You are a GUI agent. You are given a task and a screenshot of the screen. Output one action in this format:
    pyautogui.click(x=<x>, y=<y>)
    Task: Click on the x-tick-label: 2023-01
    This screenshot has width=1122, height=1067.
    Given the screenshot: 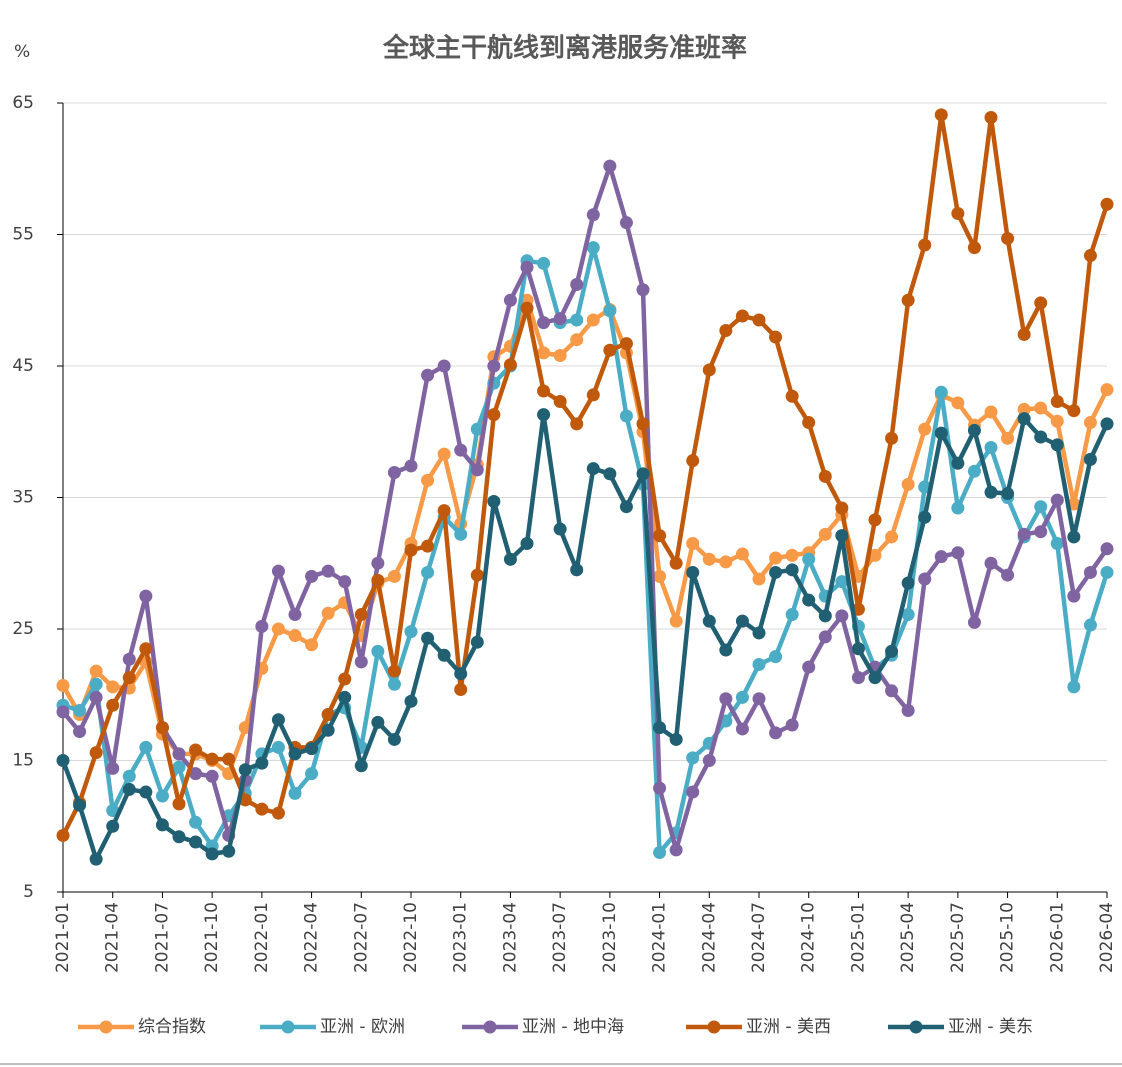 What is the action you would take?
    pyautogui.click(x=461, y=937)
    